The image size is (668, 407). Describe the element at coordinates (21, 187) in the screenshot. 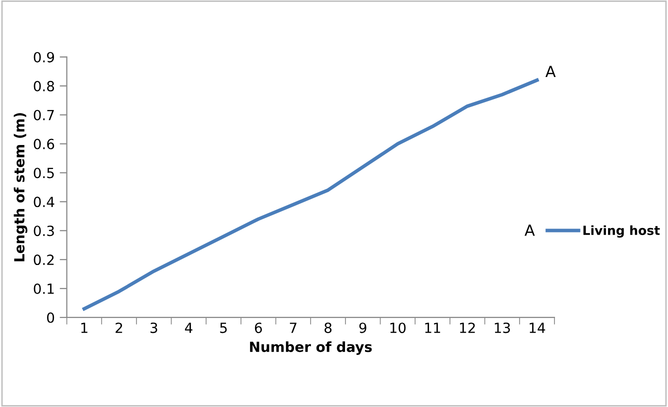

I see `y-axis-title: Length of stem (m)` at that location.